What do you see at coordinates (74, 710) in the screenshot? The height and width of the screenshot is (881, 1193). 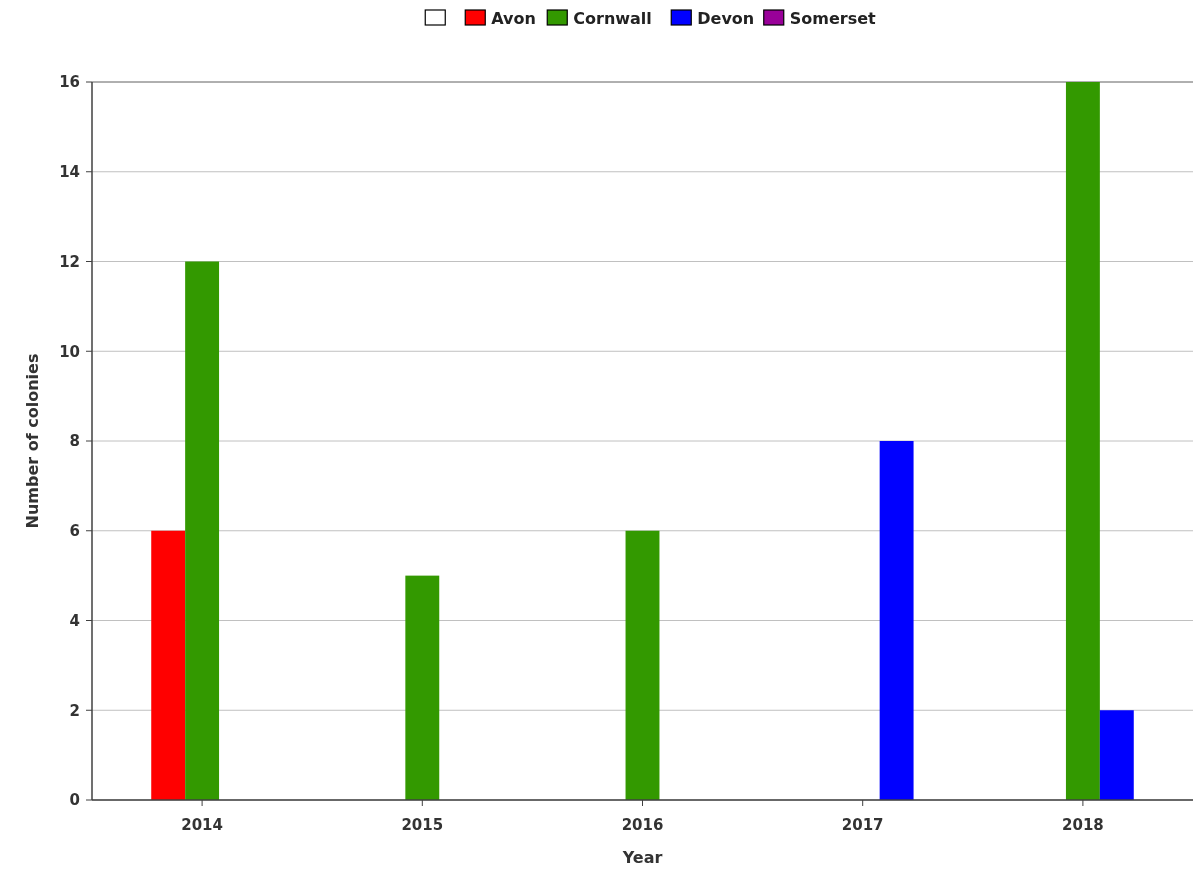 I see `y-tick-label: 2` at bounding box center [74, 710].